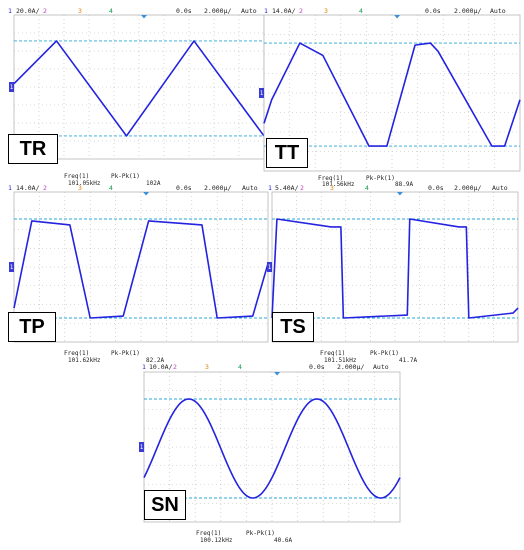 The height and width of the screenshot is (550, 524). What do you see at coordinates (153, 183) in the screenshot?
I see `pkpk-value: 102A` at bounding box center [153, 183].